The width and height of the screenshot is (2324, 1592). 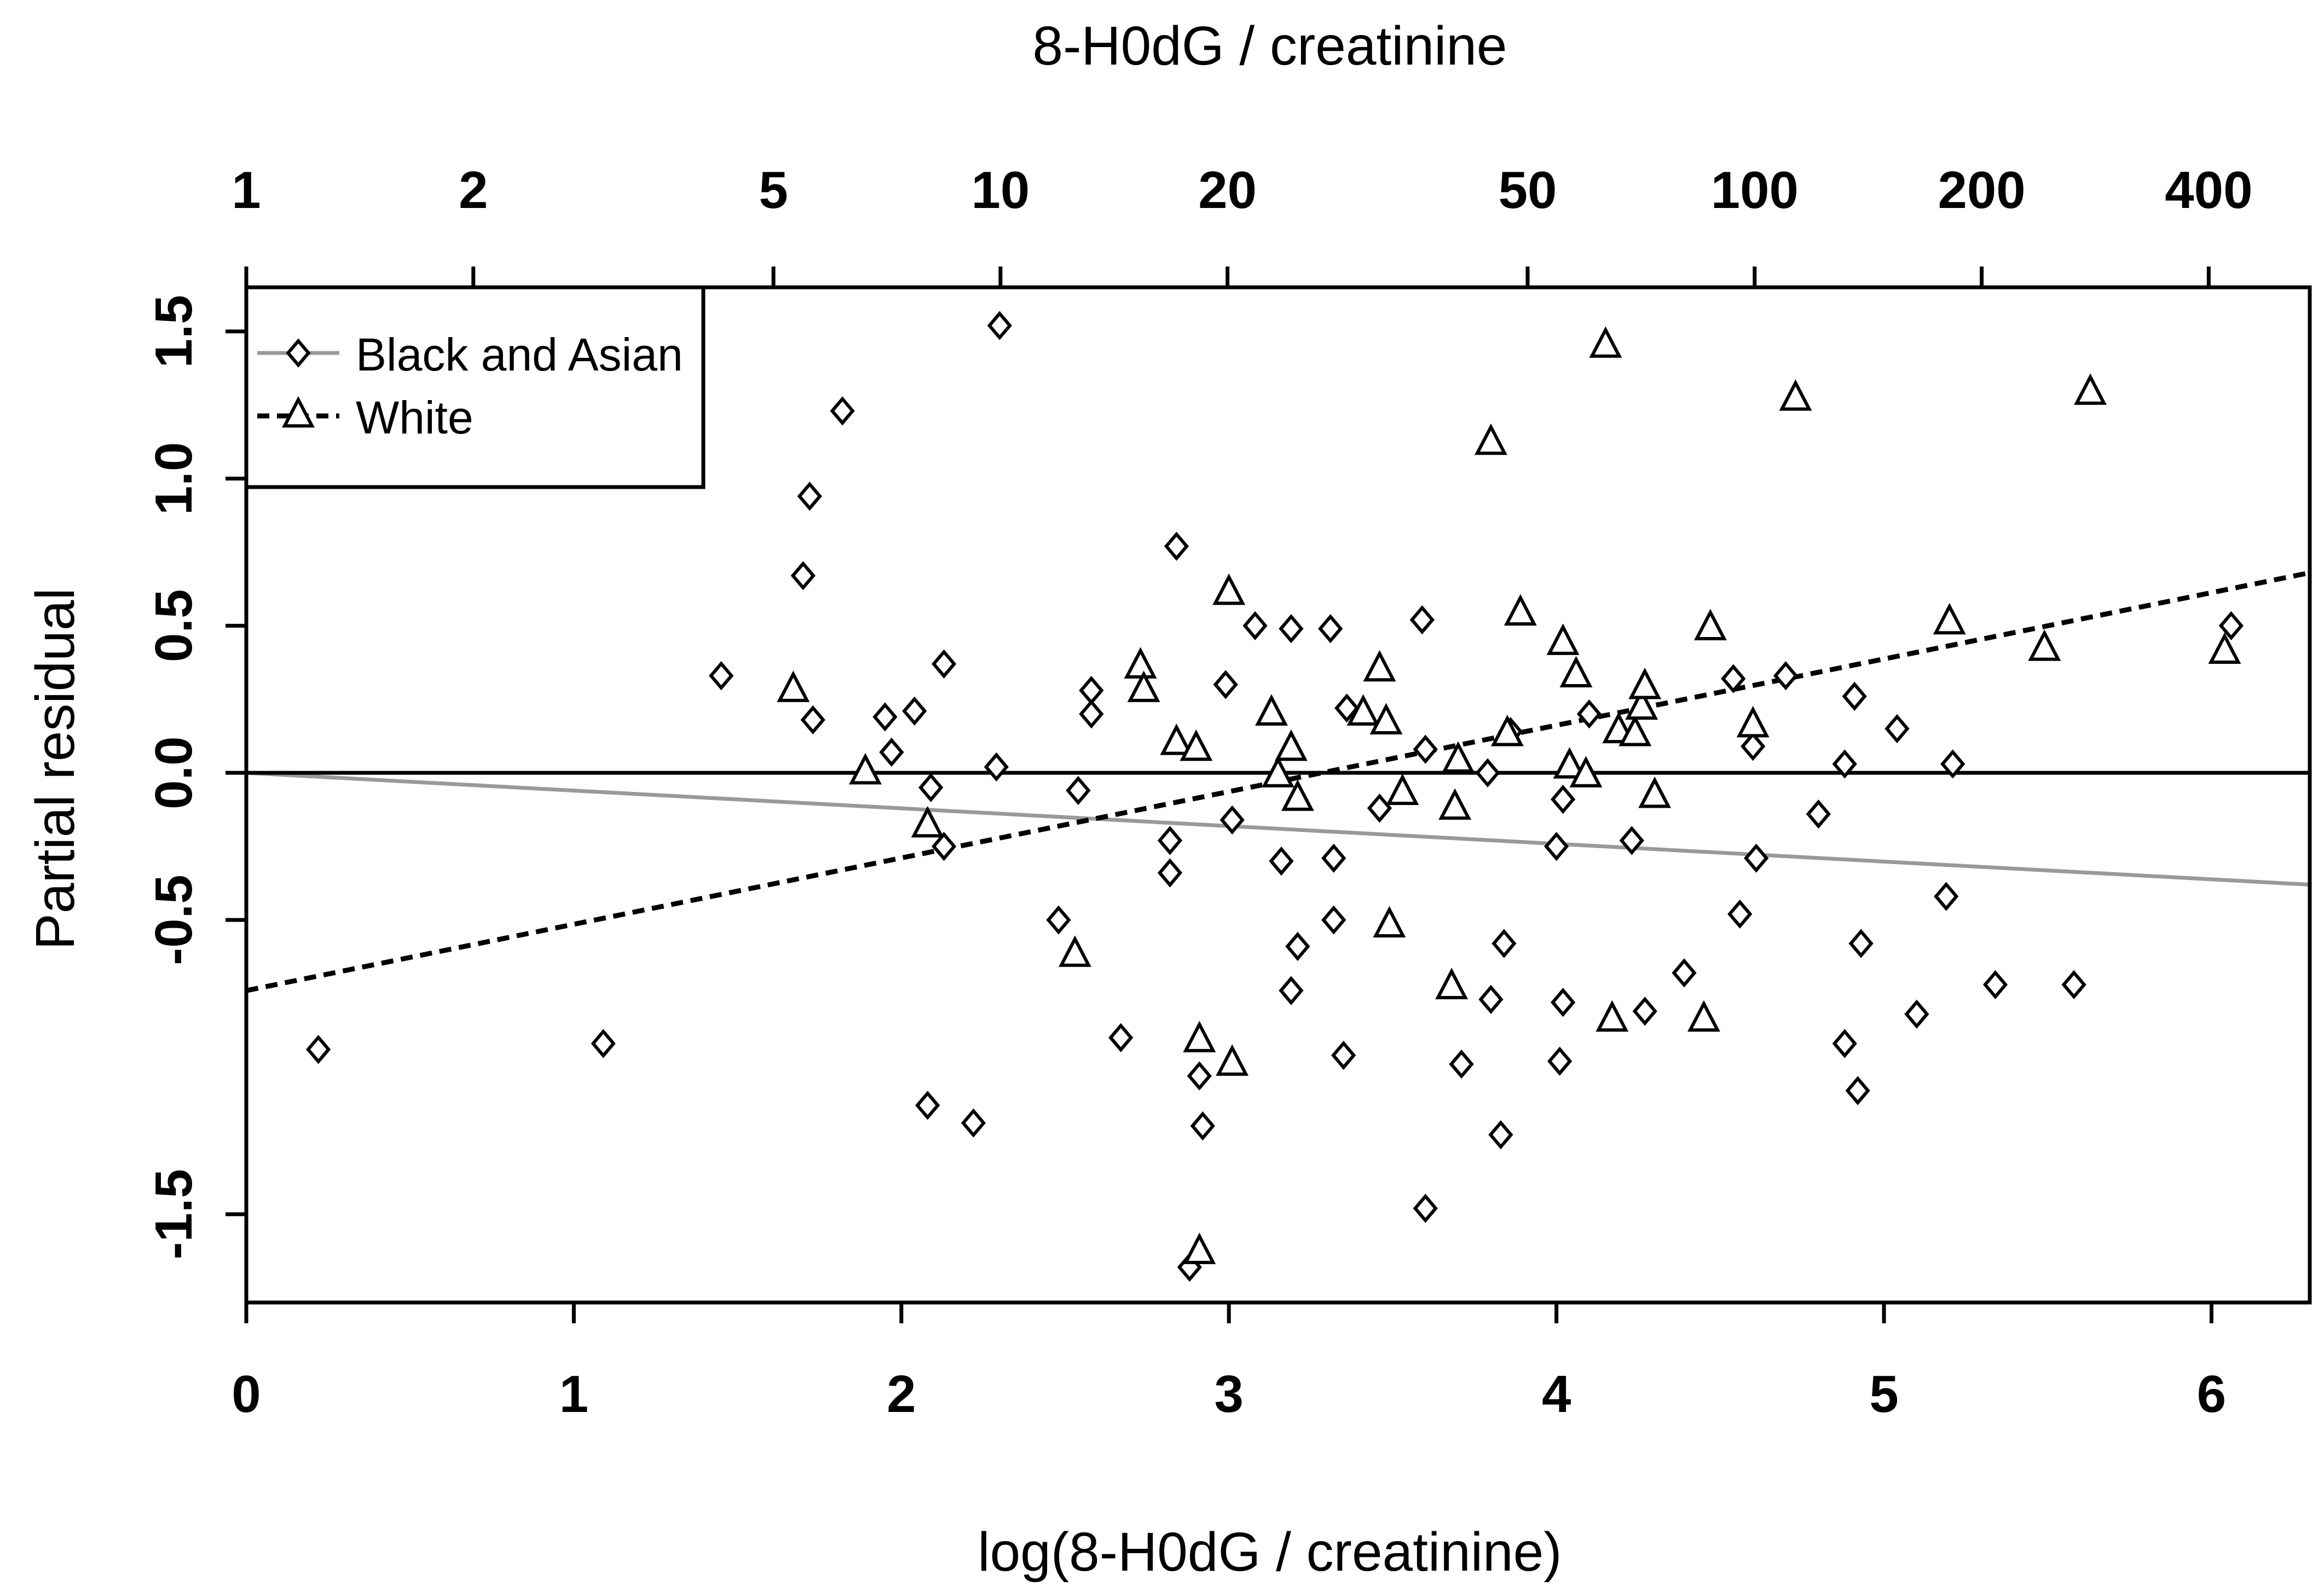 I want to click on legend-label-black-asian: Black and Asian, so click(x=519, y=354).